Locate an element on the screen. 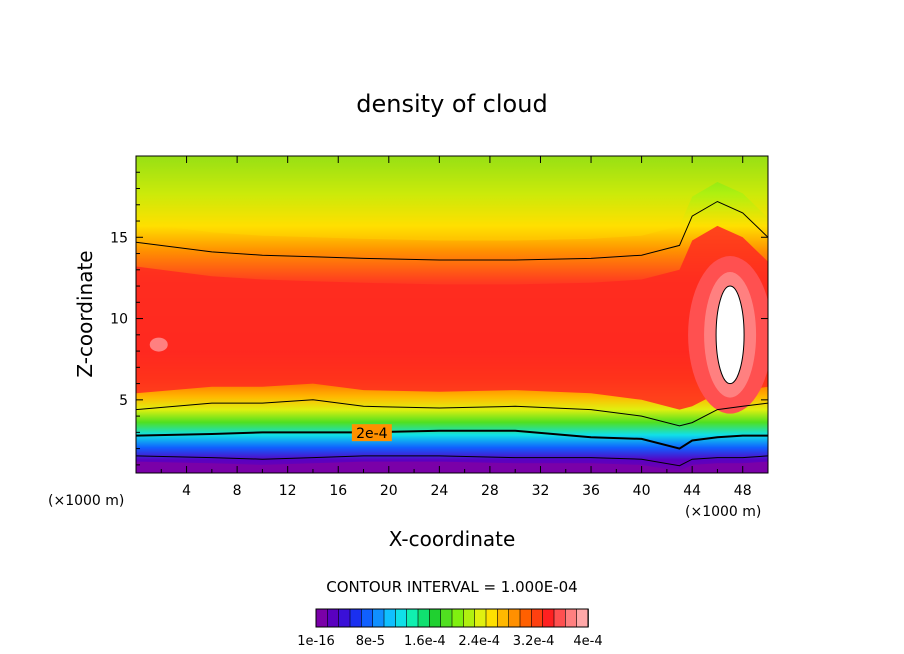  y-tick-label: 15 is located at coordinates (119, 238).